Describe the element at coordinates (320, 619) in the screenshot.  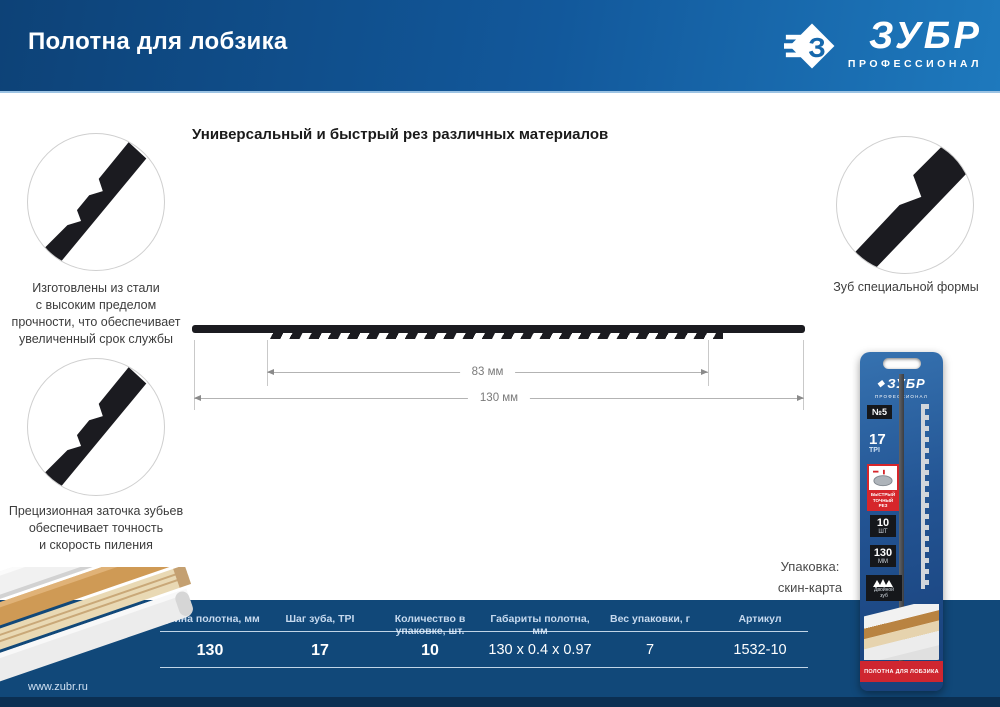
I see `spec-header: Шаг зуба, TPI` at that location.